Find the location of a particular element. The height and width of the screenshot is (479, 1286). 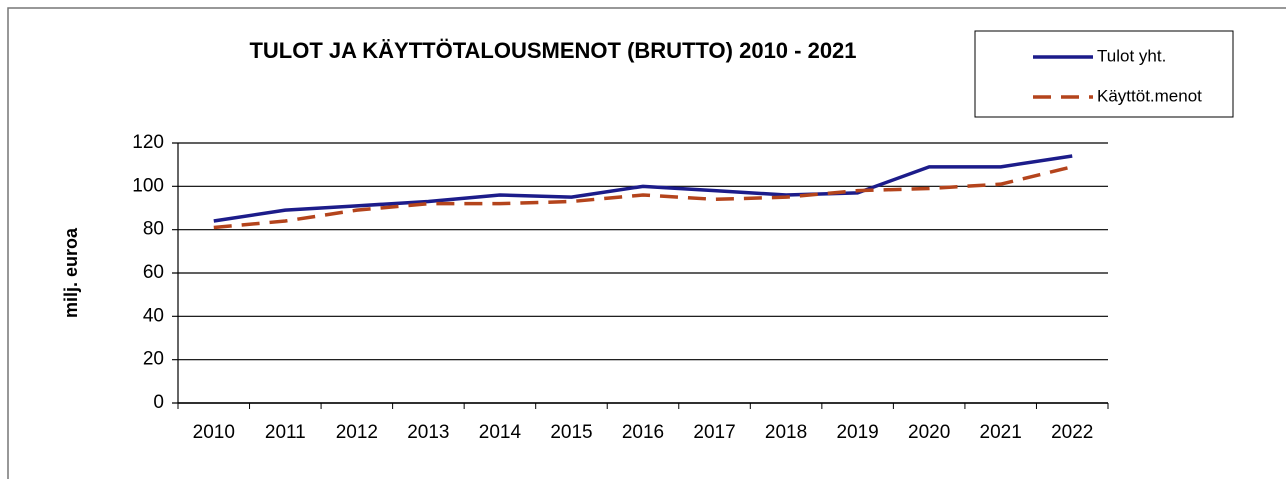

x-tick-label: 2020 is located at coordinates (929, 432).